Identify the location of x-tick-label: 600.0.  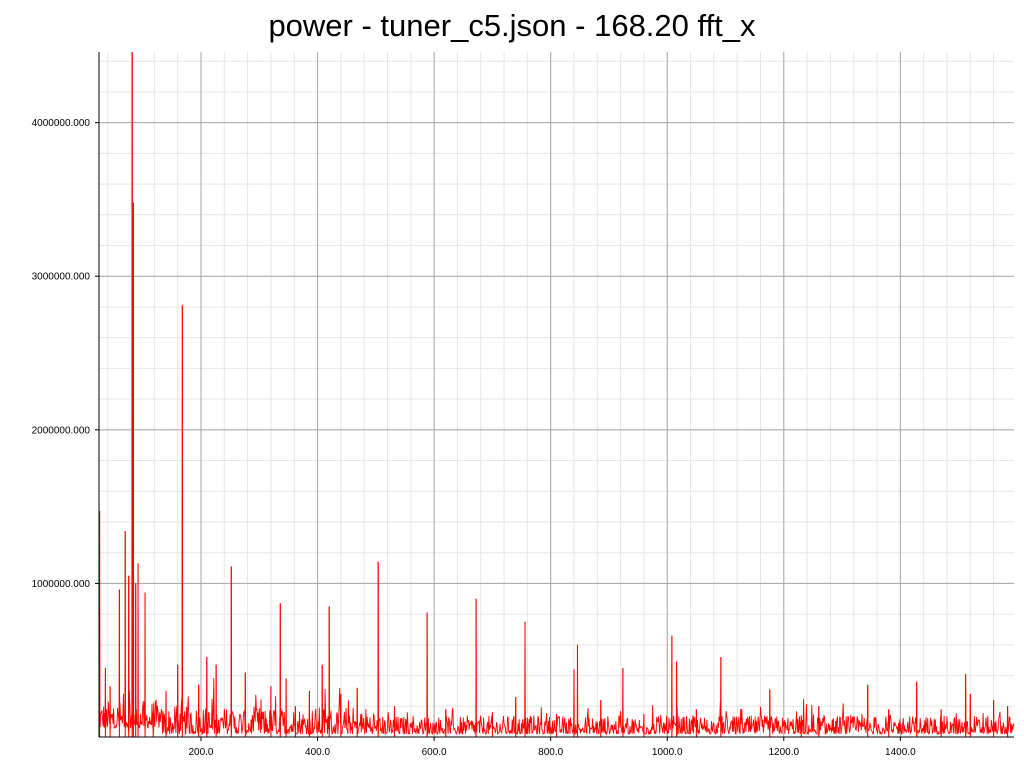
(434, 752).